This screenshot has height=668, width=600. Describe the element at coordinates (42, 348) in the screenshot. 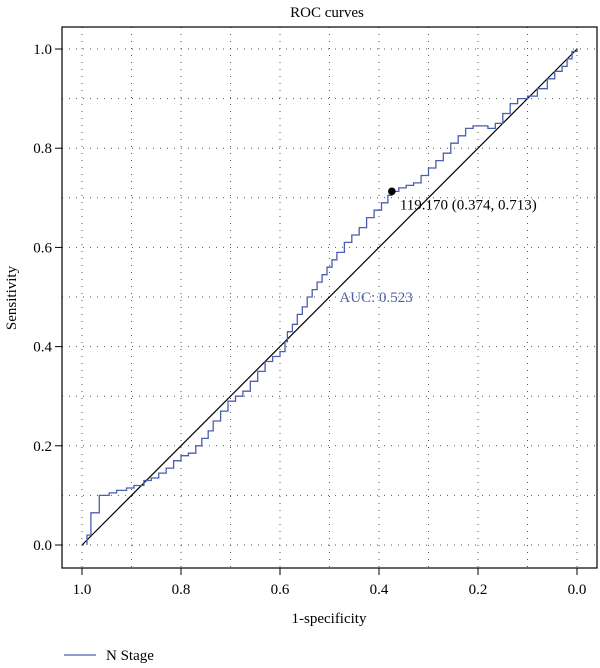

I see `y-tick-label: 0.4` at that location.